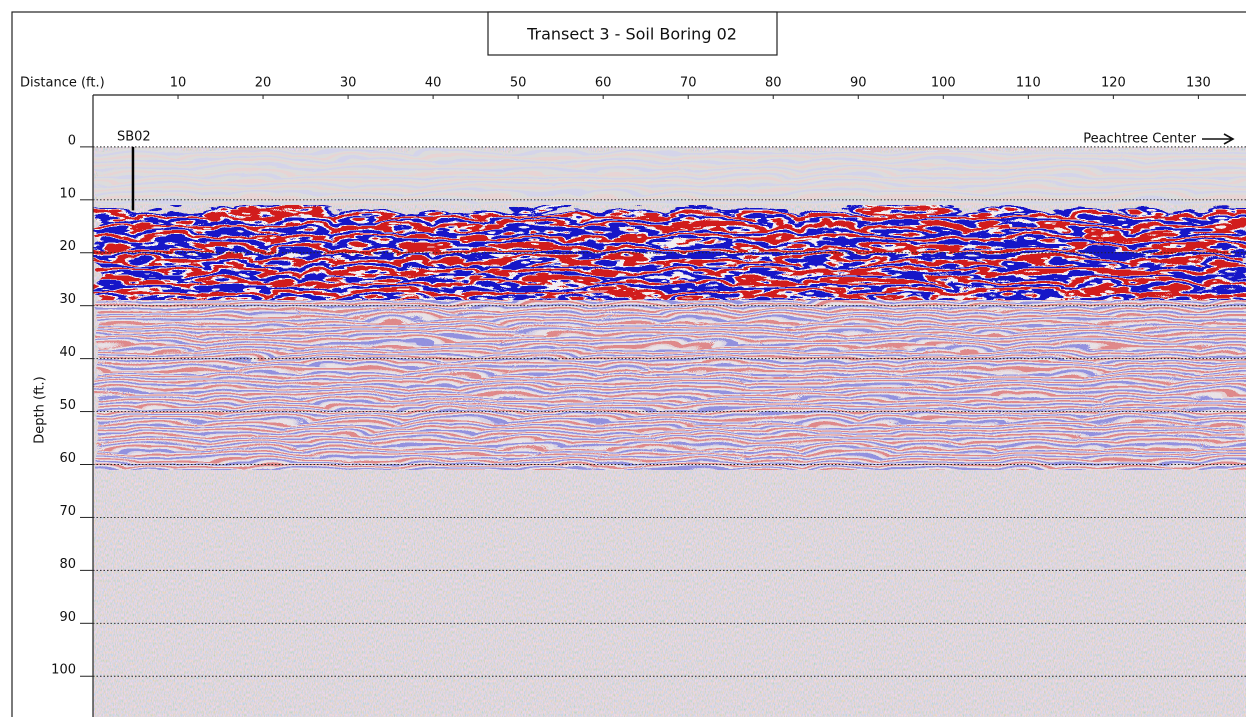  I want to click on y-tick-label: 80, so click(67, 564).